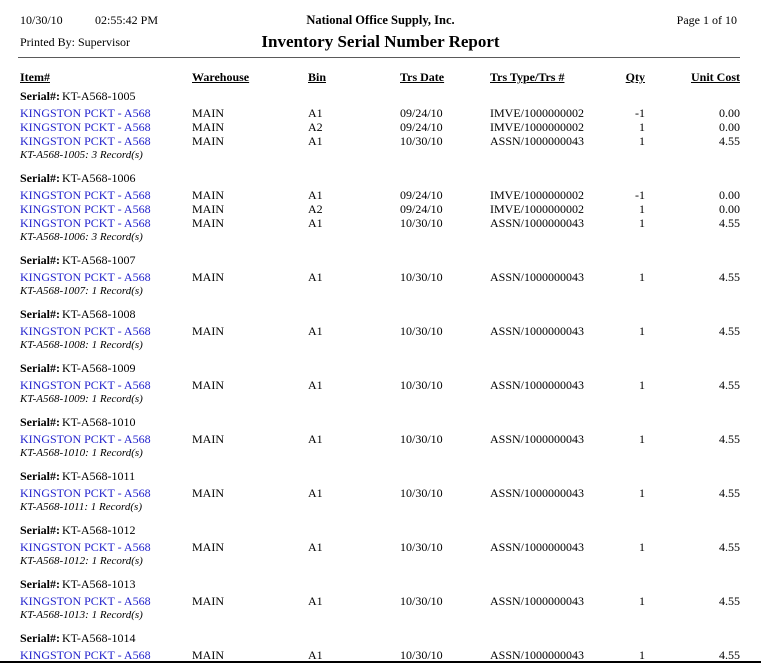 The image size is (761, 664). Describe the element at coordinates (99, 314) in the screenshot. I see `serial-number: KT-A568-1008` at that location.